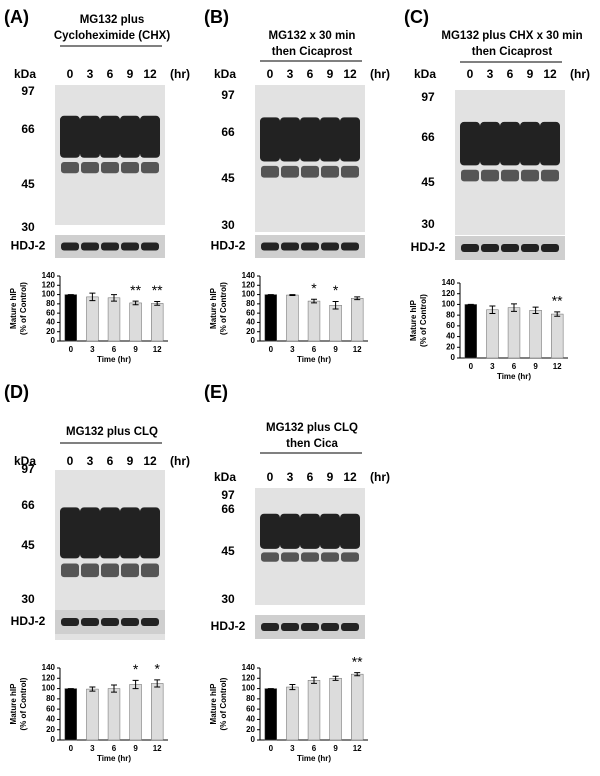 The width and height of the screenshot is (600, 776). What do you see at coordinates (312, 444) in the screenshot?
I see `panel-title: then Cica` at bounding box center [312, 444].